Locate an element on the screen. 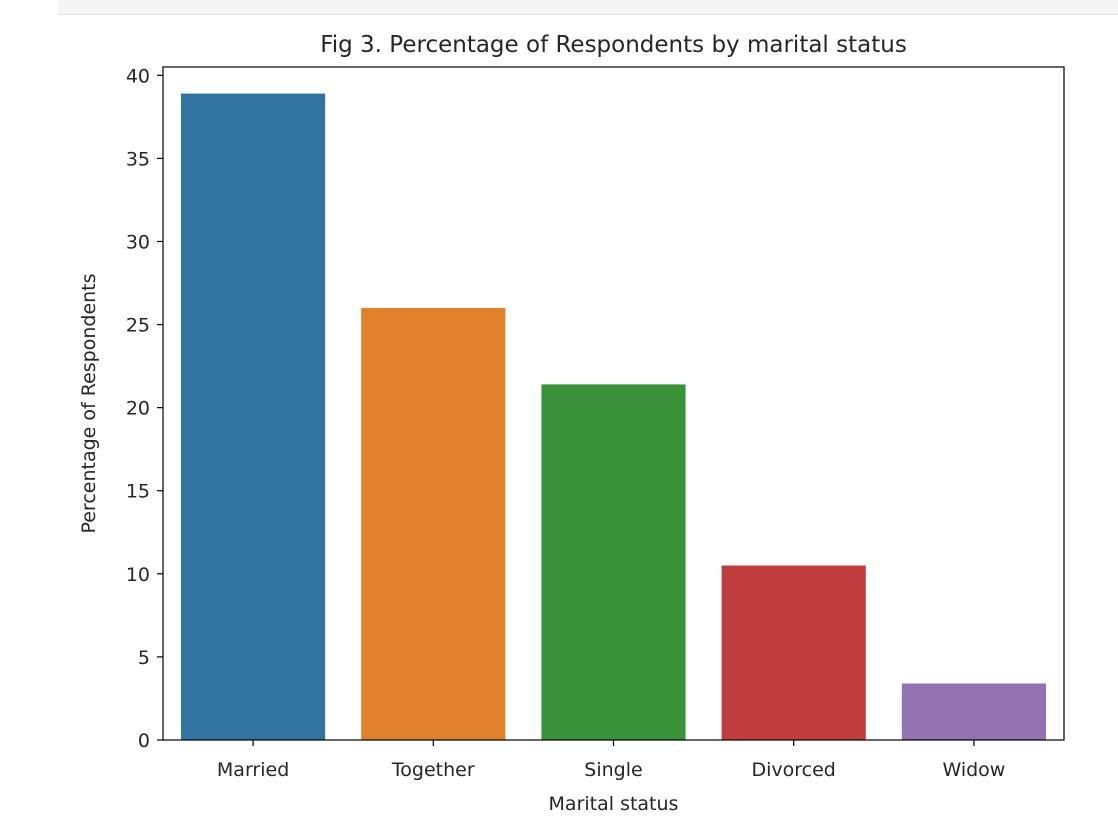  x-axis-ticks: Married Together Single Divorced Widow is located at coordinates (611, 760).